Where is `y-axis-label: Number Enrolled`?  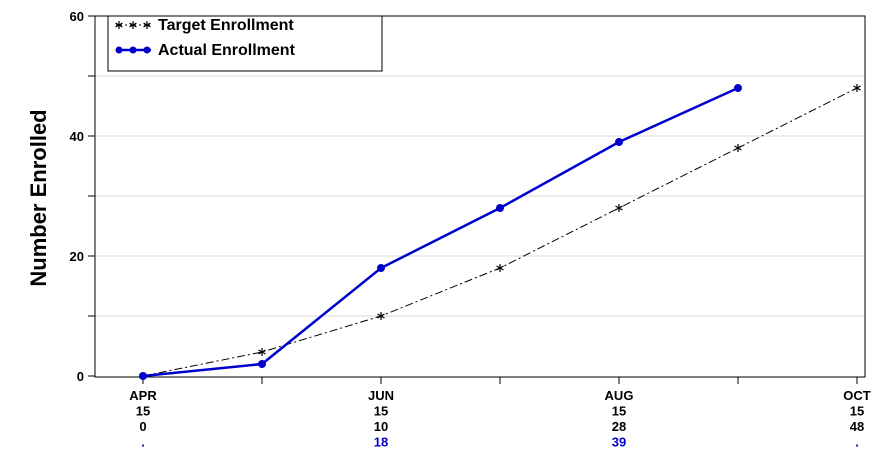
y-axis-label: Number Enrolled is located at coordinates (38, 197).